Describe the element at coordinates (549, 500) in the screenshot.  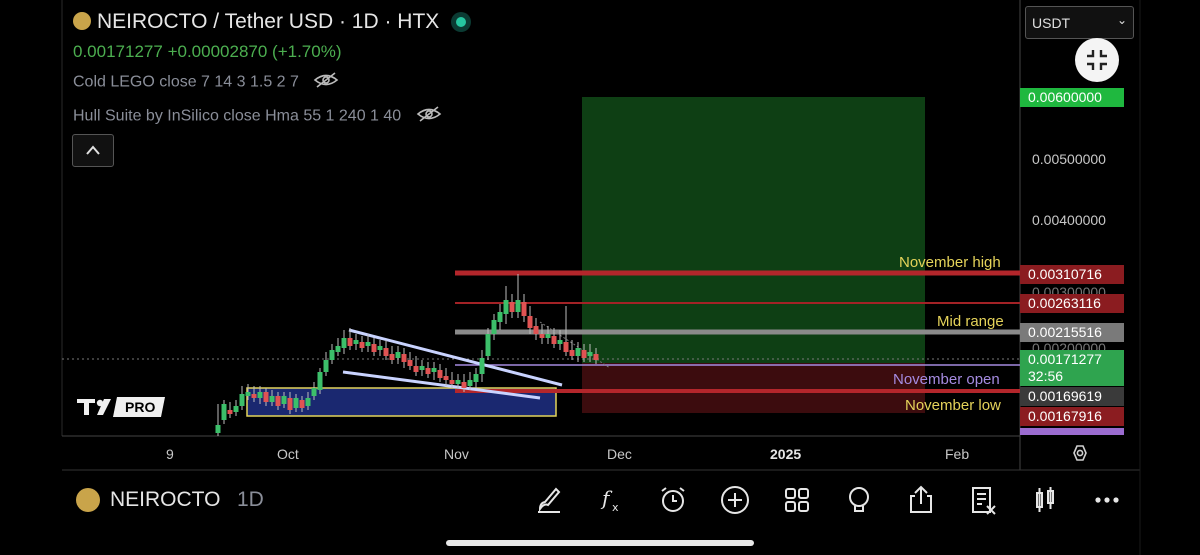
I see `brush-icon` at that location.